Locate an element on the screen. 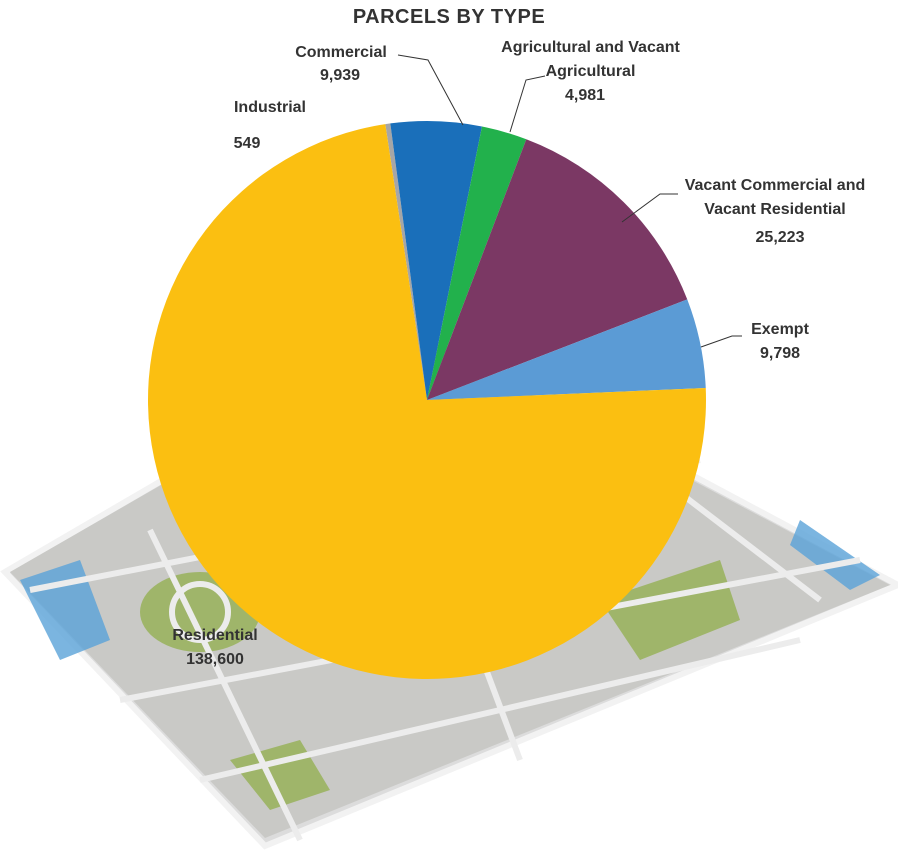  slice-name-label: Residential is located at coordinates (215, 635).